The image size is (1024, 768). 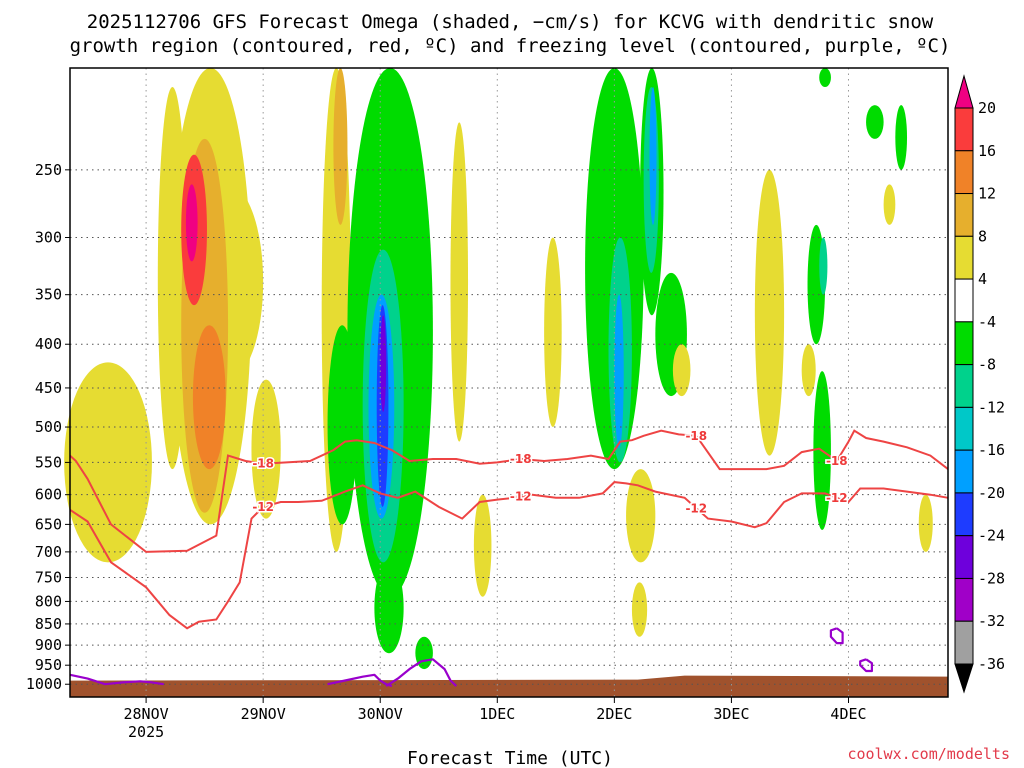 I want to click on contour-label--12-1: -12, so click(x=521, y=497).